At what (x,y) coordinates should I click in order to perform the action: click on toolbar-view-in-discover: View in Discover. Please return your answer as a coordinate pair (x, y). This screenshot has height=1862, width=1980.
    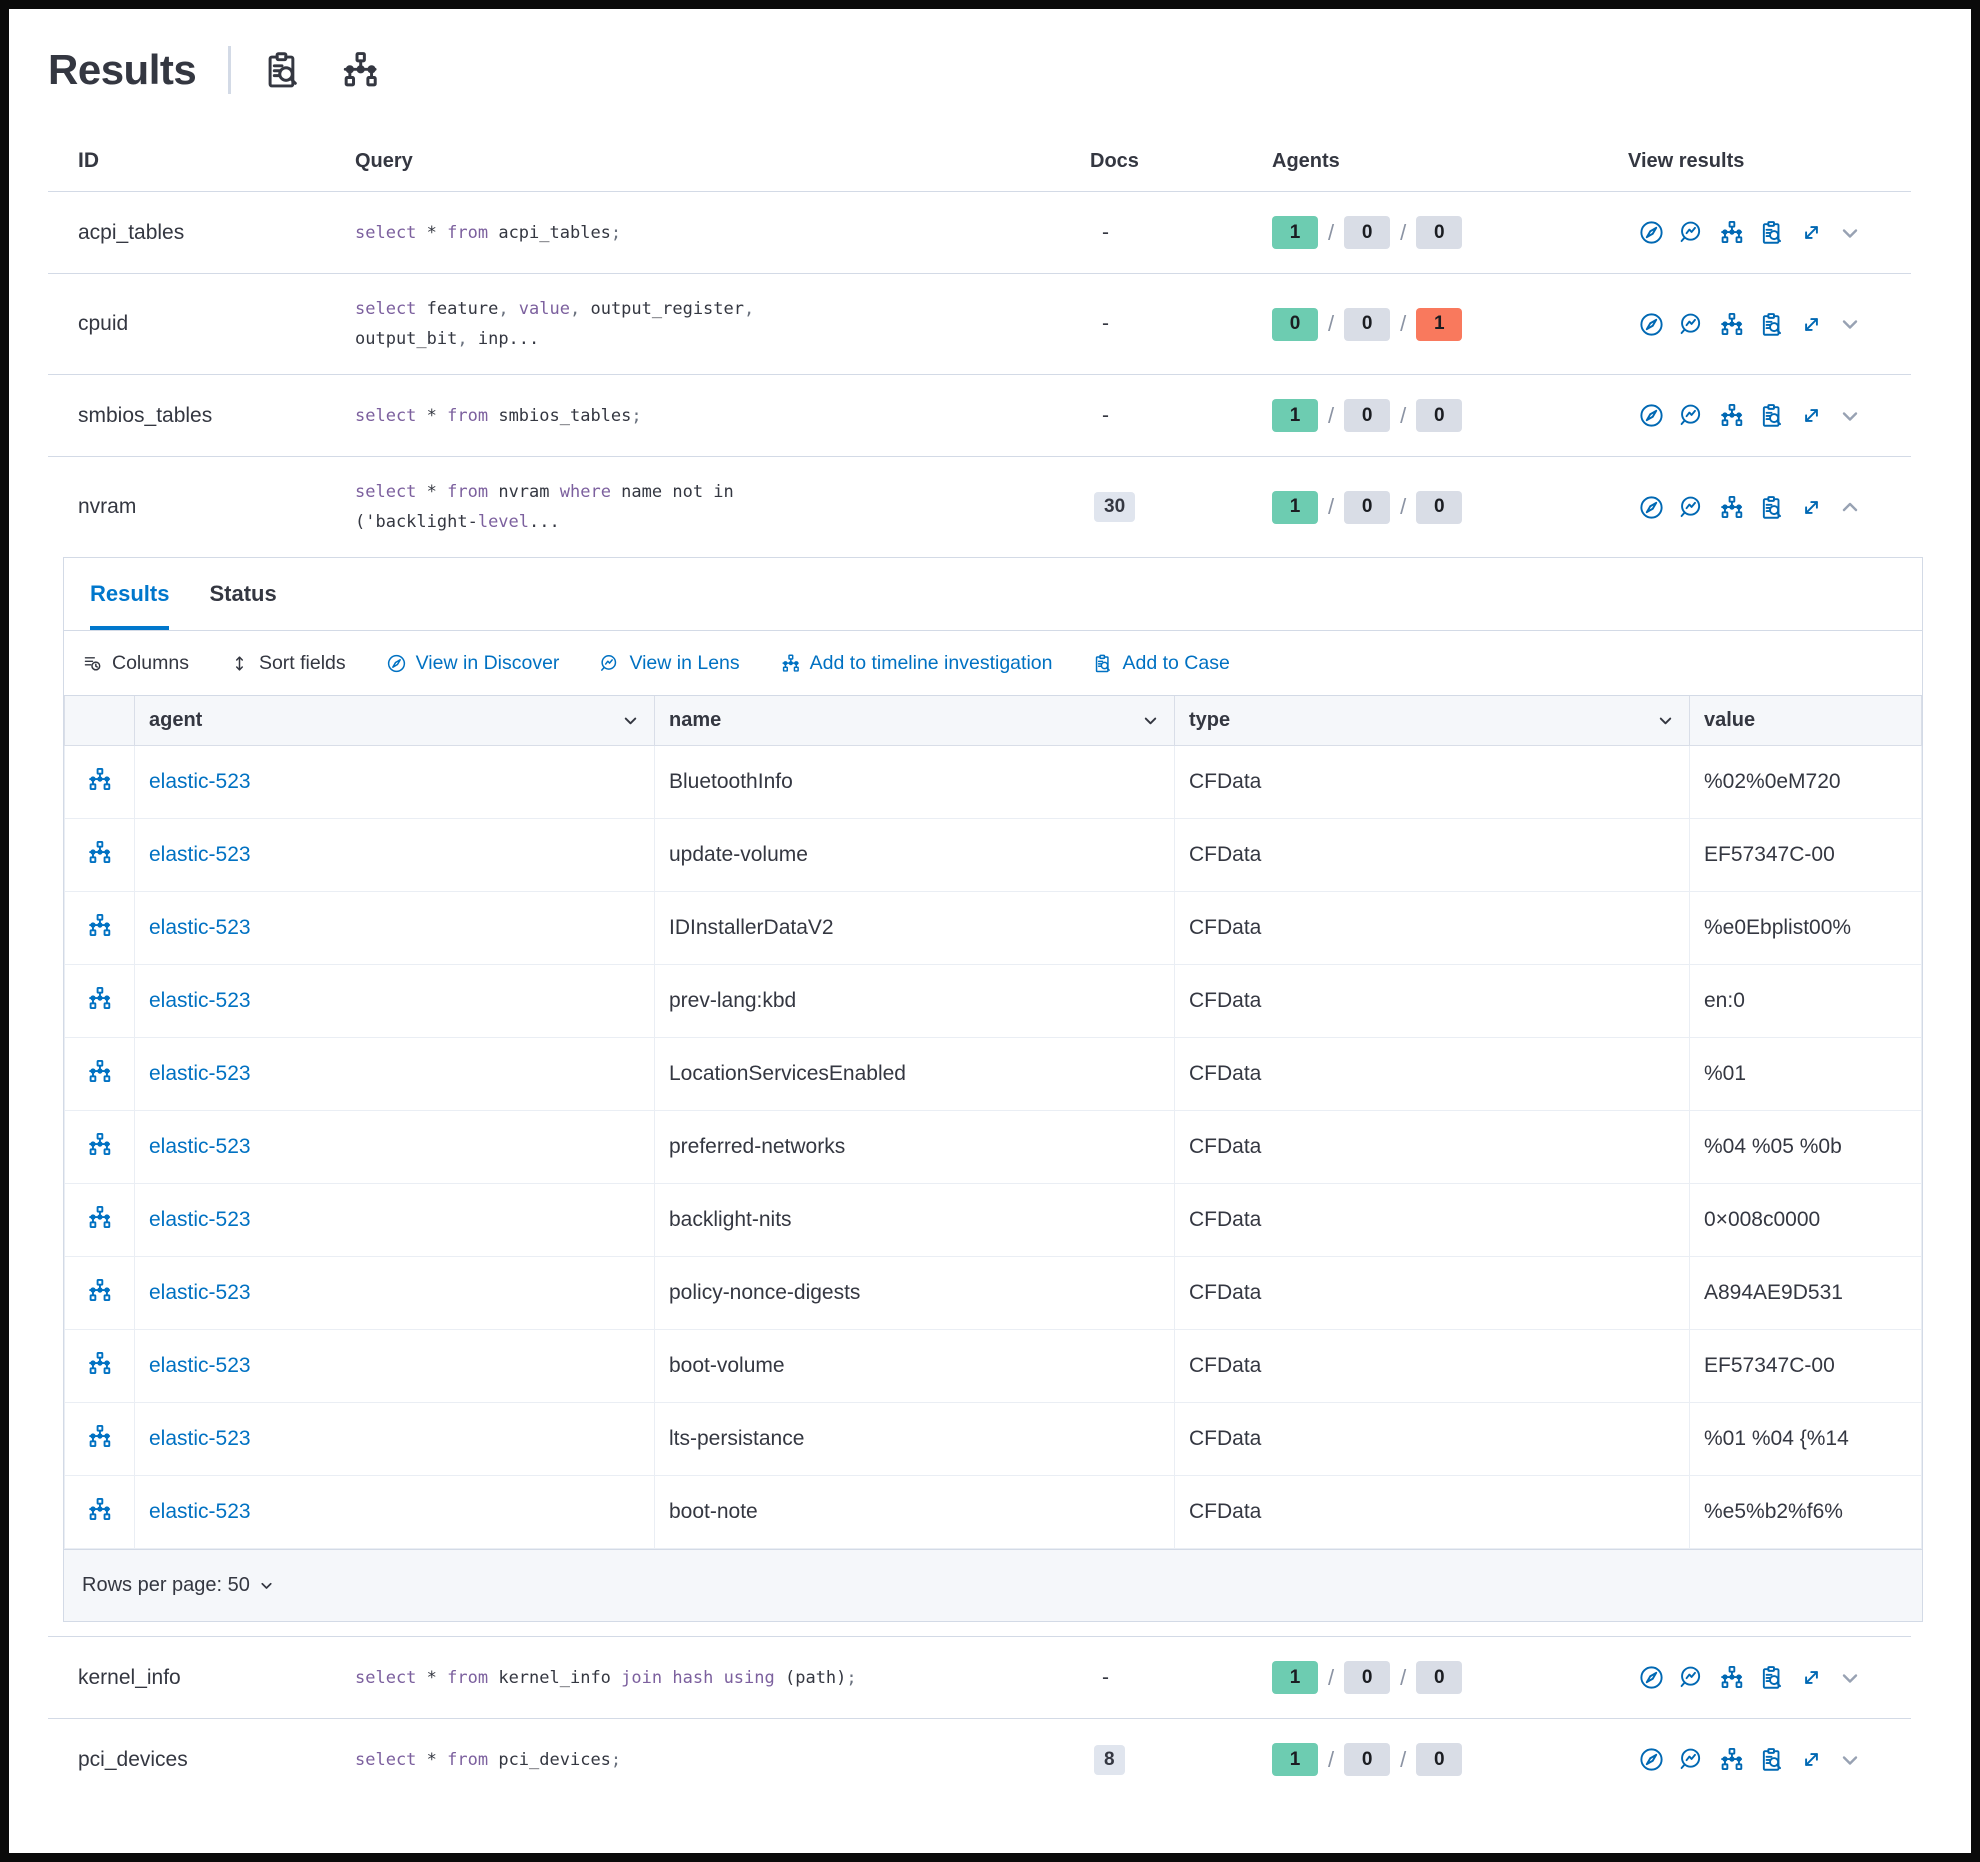
    Looking at the image, I should click on (472, 663).